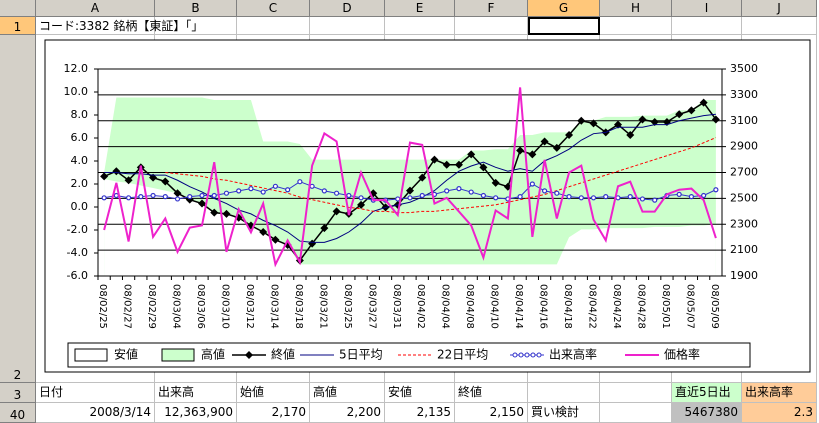 The image size is (819, 423). What do you see at coordinates (196, 8) in the screenshot?
I see `column-header: B` at bounding box center [196, 8].